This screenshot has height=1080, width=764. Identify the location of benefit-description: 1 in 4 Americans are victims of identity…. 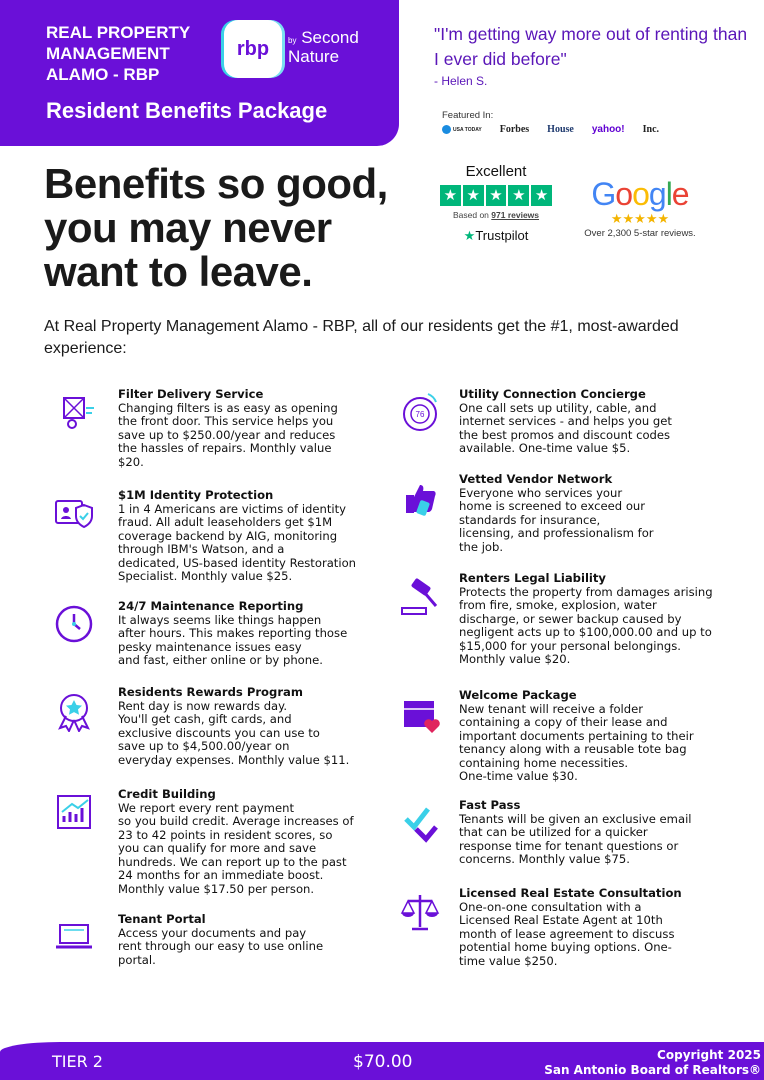
(237, 542).